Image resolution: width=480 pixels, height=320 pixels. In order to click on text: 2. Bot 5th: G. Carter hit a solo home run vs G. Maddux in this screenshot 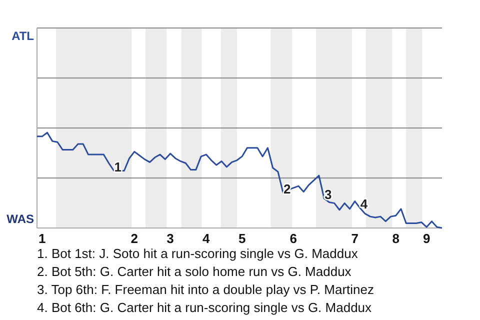, I will do `click(194, 271)`.